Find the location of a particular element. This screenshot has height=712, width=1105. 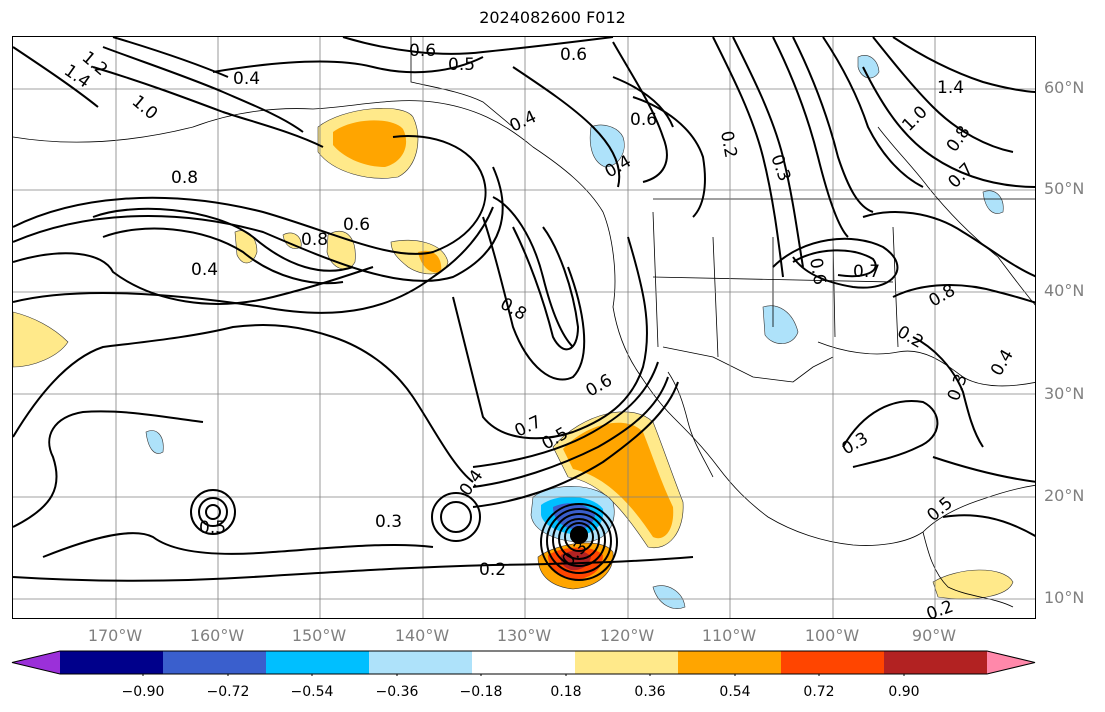

colorbar-segments is located at coordinates (523, 662).